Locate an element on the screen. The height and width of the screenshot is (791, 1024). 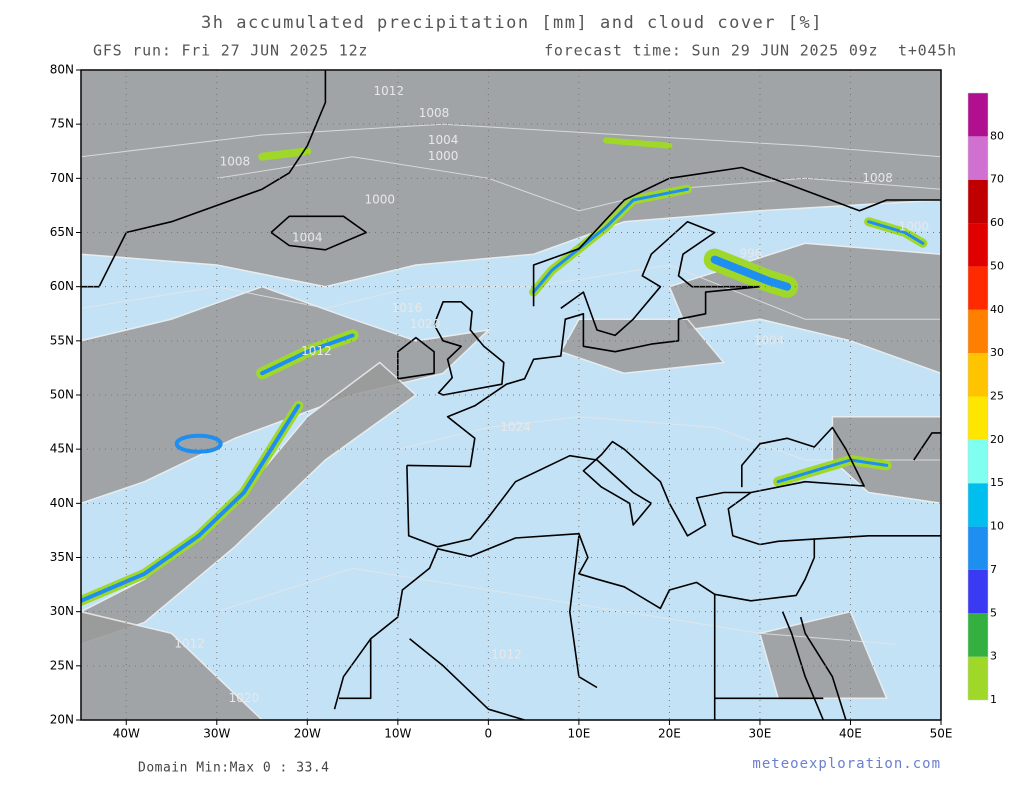
y-tick-label: 65N is located at coordinates (62, 232).